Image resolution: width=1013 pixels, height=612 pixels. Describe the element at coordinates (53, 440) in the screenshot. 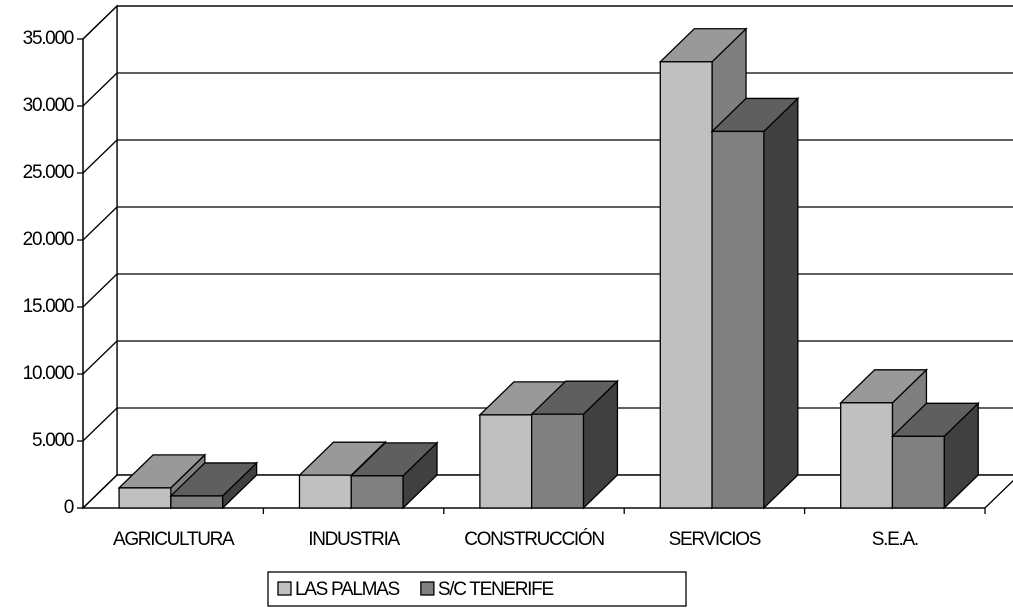

I see `y-tick-label: 5.000` at that location.